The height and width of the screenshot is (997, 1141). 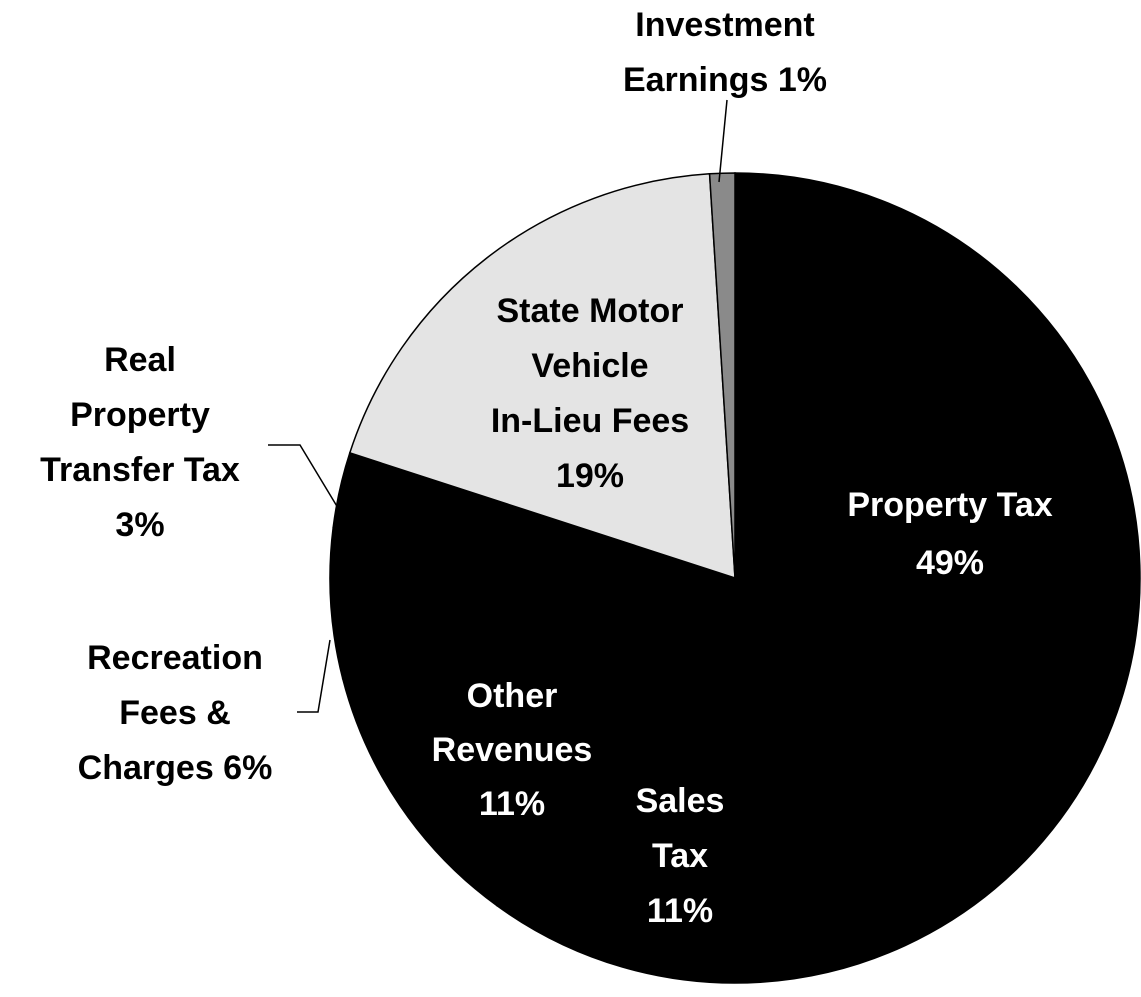 What do you see at coordinates (175, 658) in the screenshot?
I see `slice-label: Recreation` at bounding box center [175, 658].